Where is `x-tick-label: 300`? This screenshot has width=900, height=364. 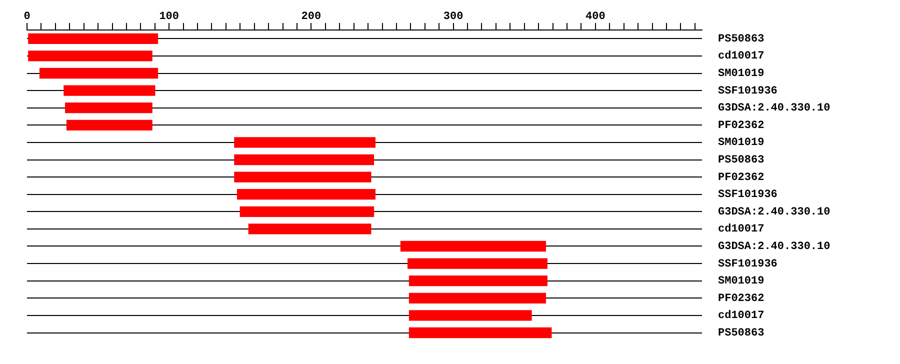 x-tick-label: 300 is located at coordinates (453, 17).